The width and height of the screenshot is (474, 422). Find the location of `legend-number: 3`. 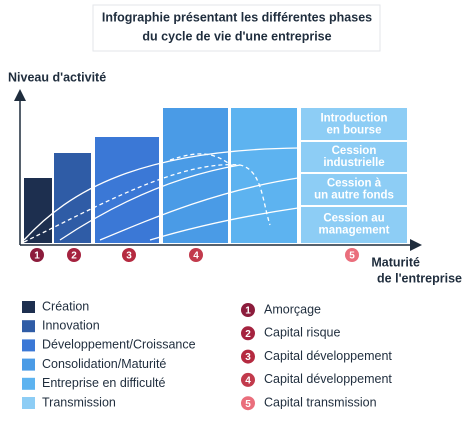

legend-number: 3 is located at coordinates (248, 357).